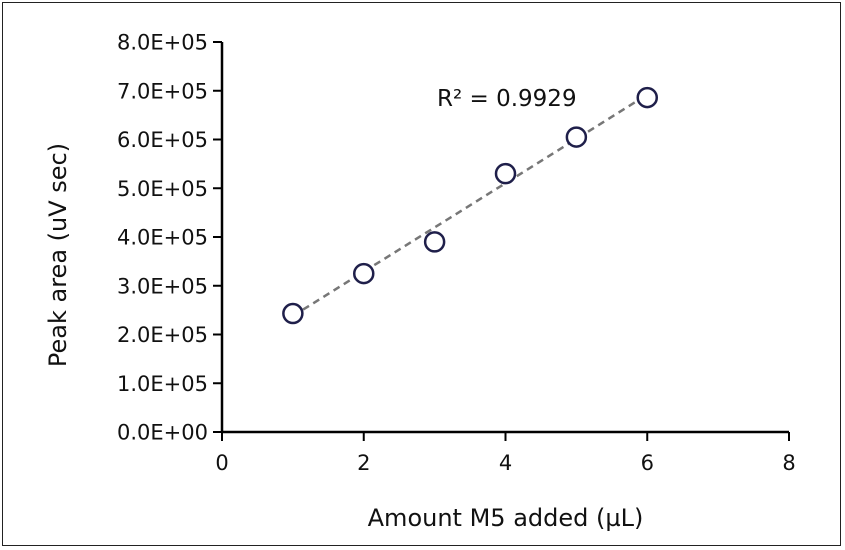  Describe the element at coordinates (788, 463) in the screenshot. I see `x-tick-label: 8` at that location.